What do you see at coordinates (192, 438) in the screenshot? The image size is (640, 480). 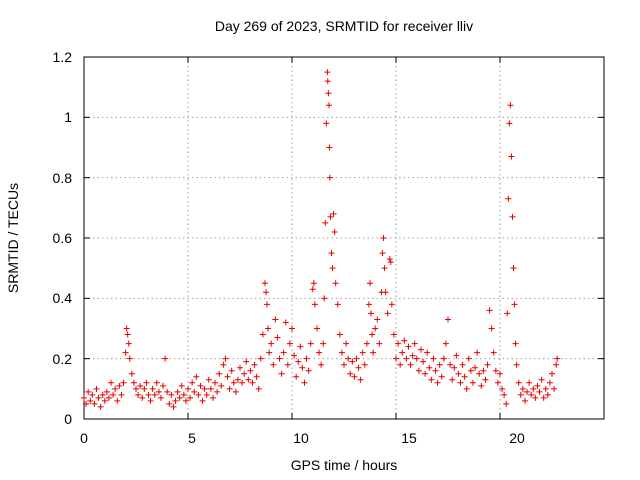 I see `x-tick-label: 5` at bounding box center [192, 438].